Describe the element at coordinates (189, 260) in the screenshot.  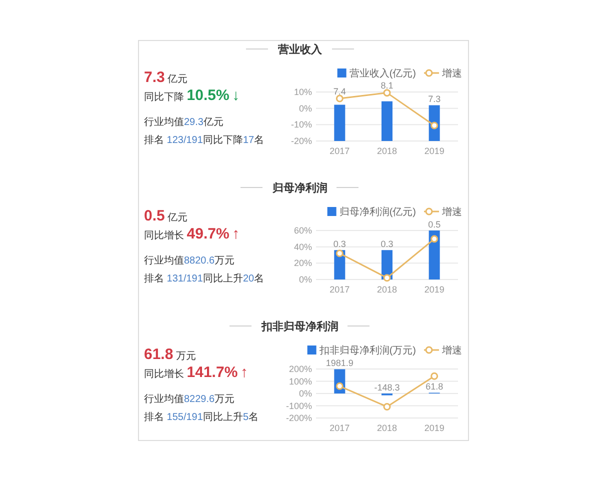
I see `text: 行业均值8820.6万元` at that location.